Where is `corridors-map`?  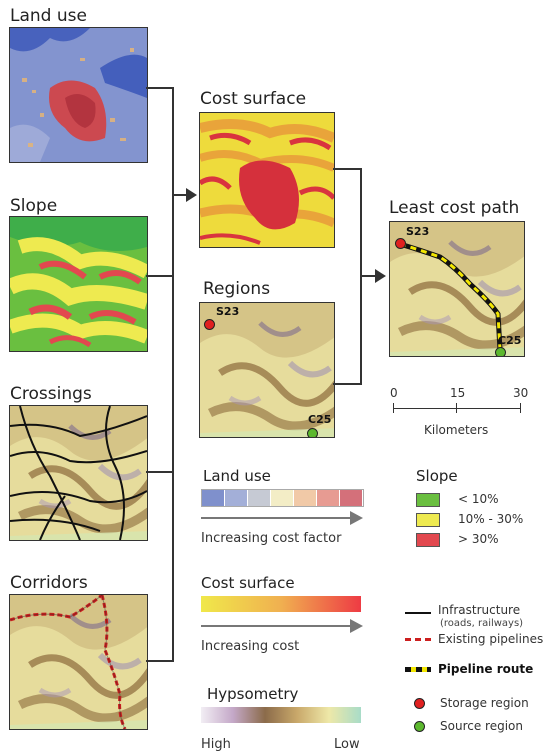
corridors-map is located at coordinates (78, 662).